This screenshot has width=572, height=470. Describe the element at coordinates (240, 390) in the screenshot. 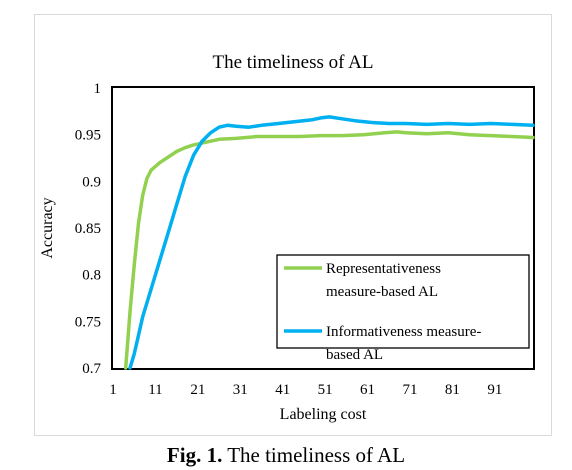

I see `x-tick-label: 31` at that location.